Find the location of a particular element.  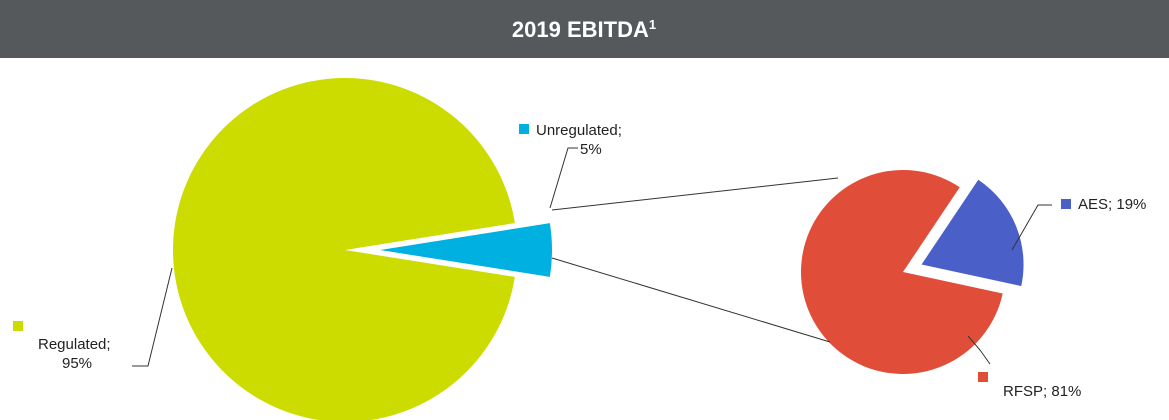

label: AES; 19% is located at coordinates (1112, 204).